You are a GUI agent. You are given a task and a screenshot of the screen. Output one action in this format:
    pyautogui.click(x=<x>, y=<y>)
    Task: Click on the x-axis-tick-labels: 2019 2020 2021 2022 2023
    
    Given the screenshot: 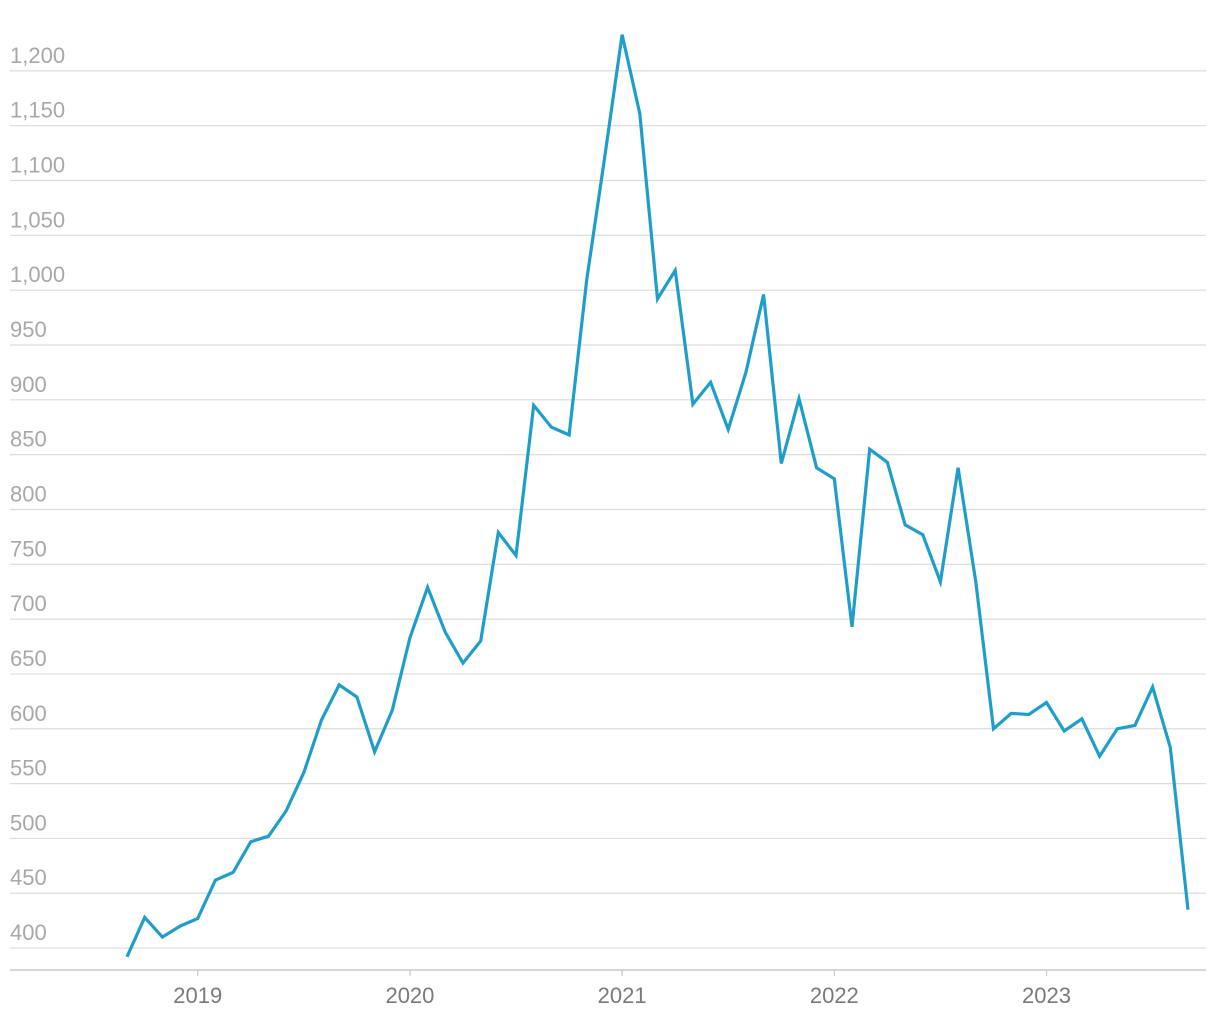 What is the action you would take?
    pyautogui.click(x=622, y=989)
    